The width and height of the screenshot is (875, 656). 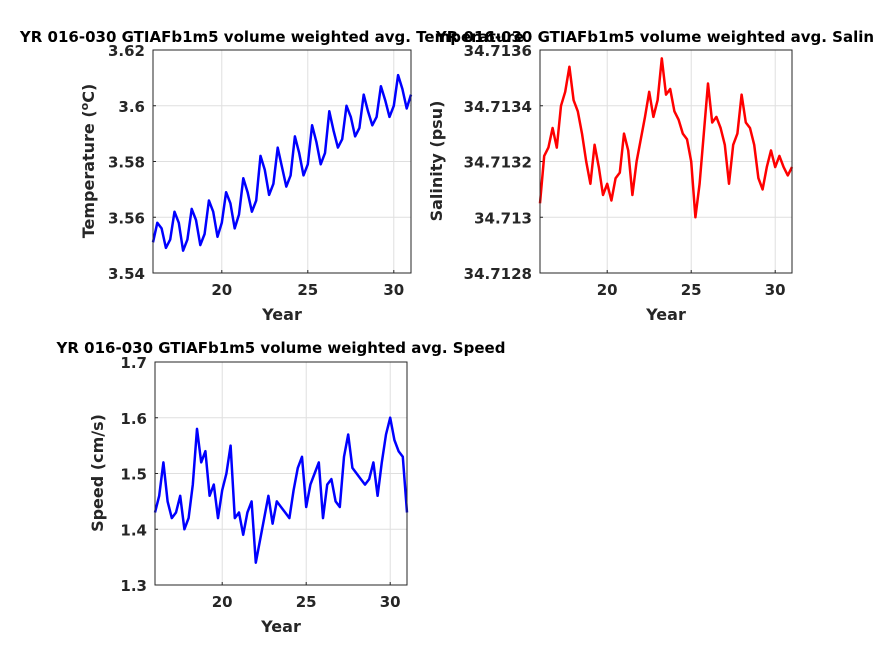 What do you see at coordinates (133, 363) in the screenshot?
I see `speed-y-tick-label: 1.7` at bounding box center [133, 363].